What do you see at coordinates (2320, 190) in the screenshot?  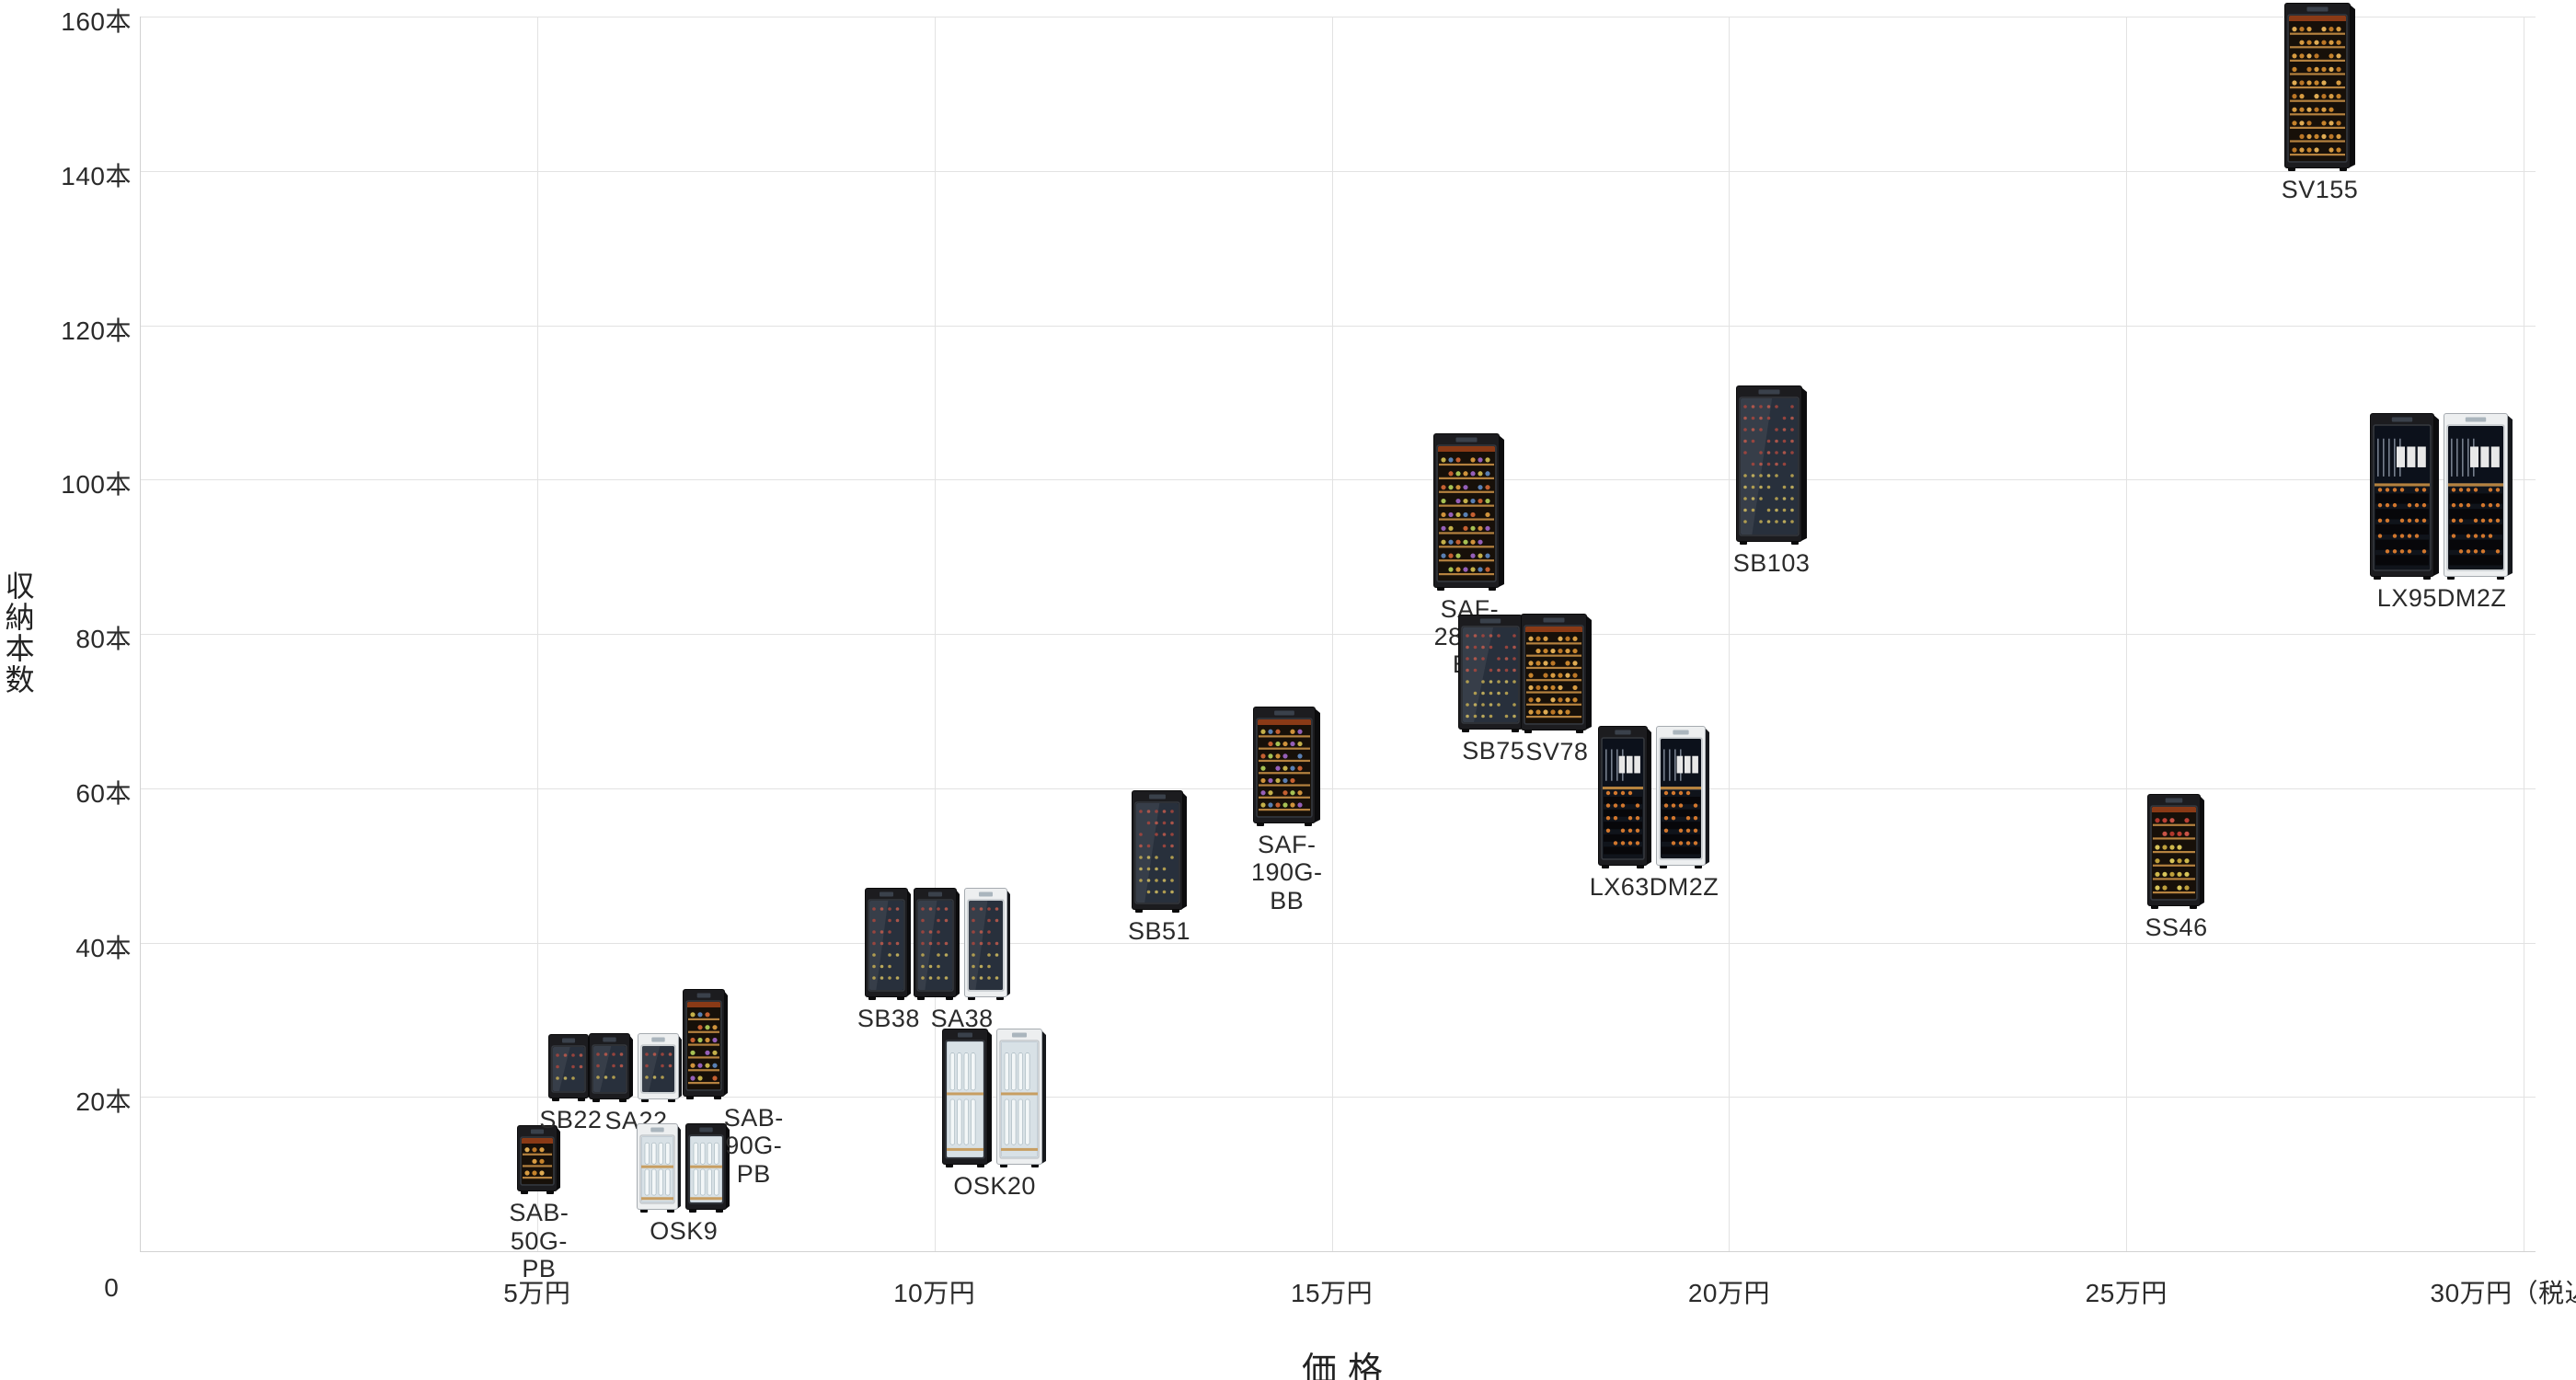 I see `product-label-SV155: SV155` at bounding box center [2320, 190].